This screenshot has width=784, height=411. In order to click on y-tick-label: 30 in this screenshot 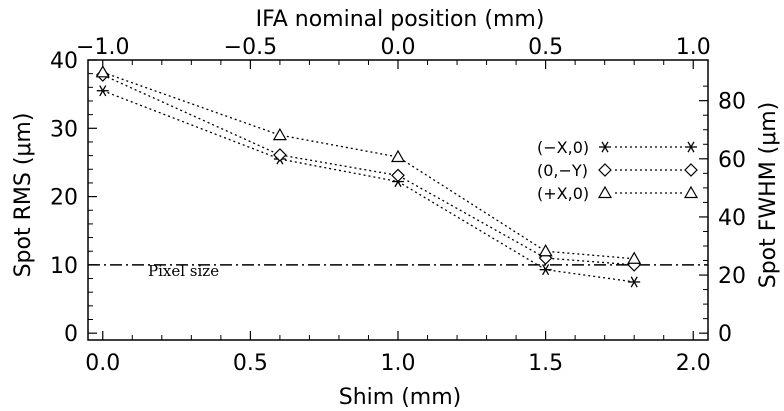, I will do `click(64, 129)`.